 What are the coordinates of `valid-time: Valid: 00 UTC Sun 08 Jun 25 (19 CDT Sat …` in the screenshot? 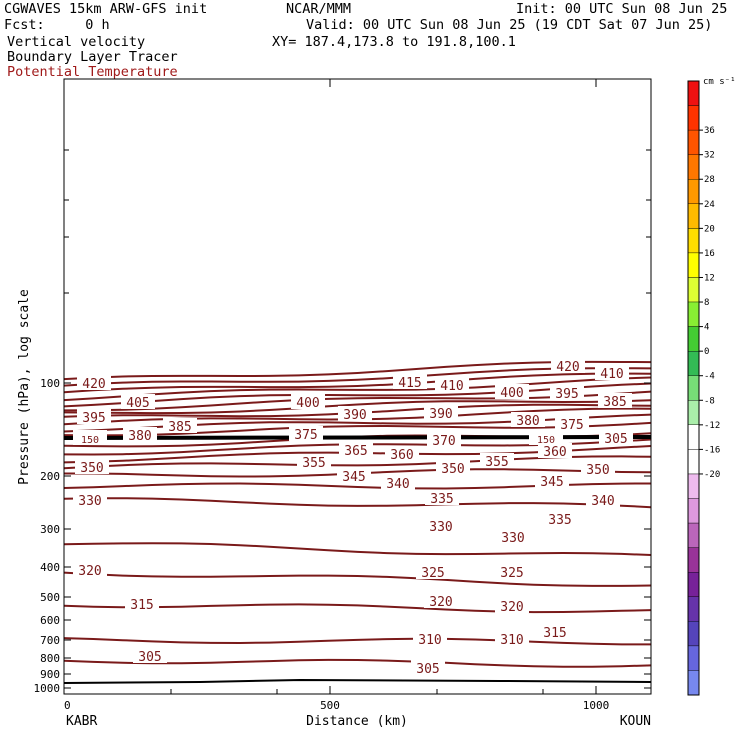 It's located at (509, 25).